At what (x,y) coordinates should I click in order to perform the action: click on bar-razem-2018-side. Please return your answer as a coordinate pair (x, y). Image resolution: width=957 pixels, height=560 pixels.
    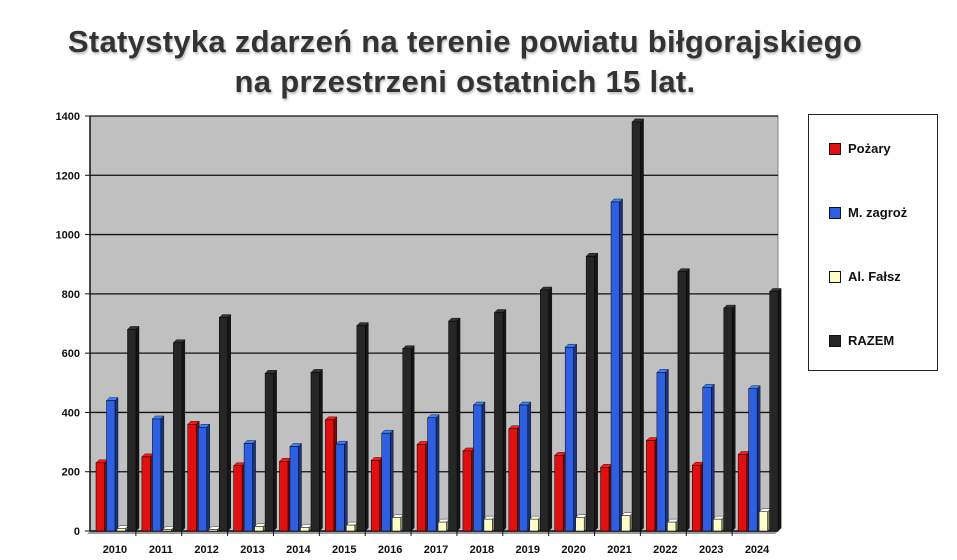
    Looking at the image, I should click on (504, 420).